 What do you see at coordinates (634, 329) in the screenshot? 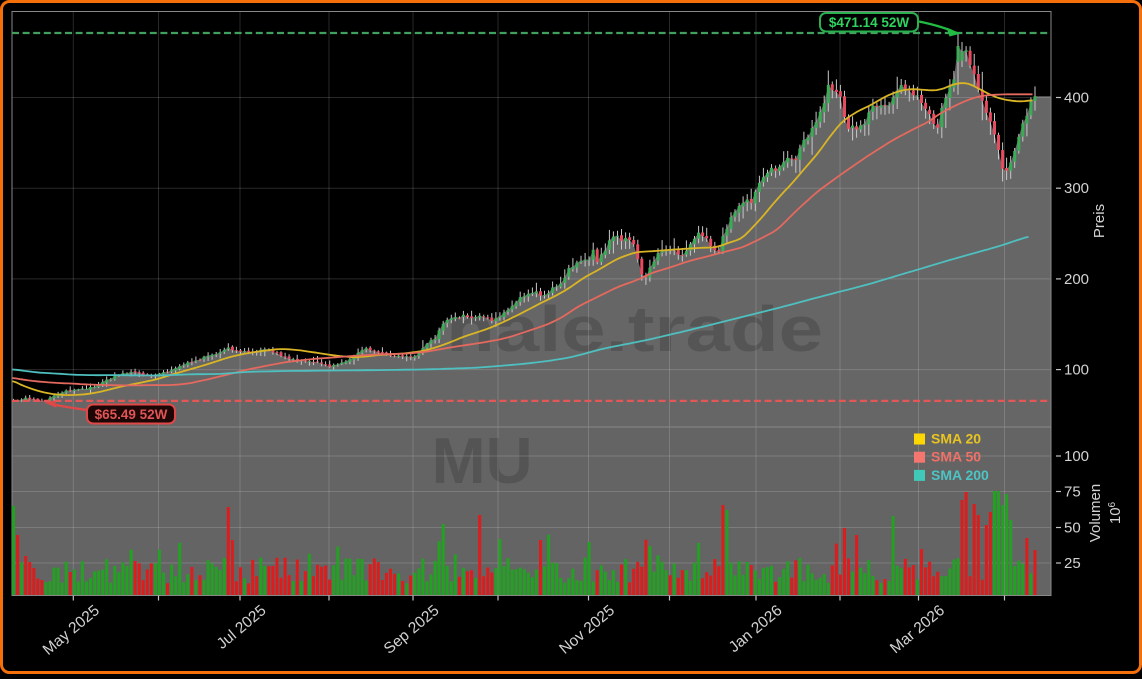
I see `svg-text: nale.trade` at bounding box center [634, 329].